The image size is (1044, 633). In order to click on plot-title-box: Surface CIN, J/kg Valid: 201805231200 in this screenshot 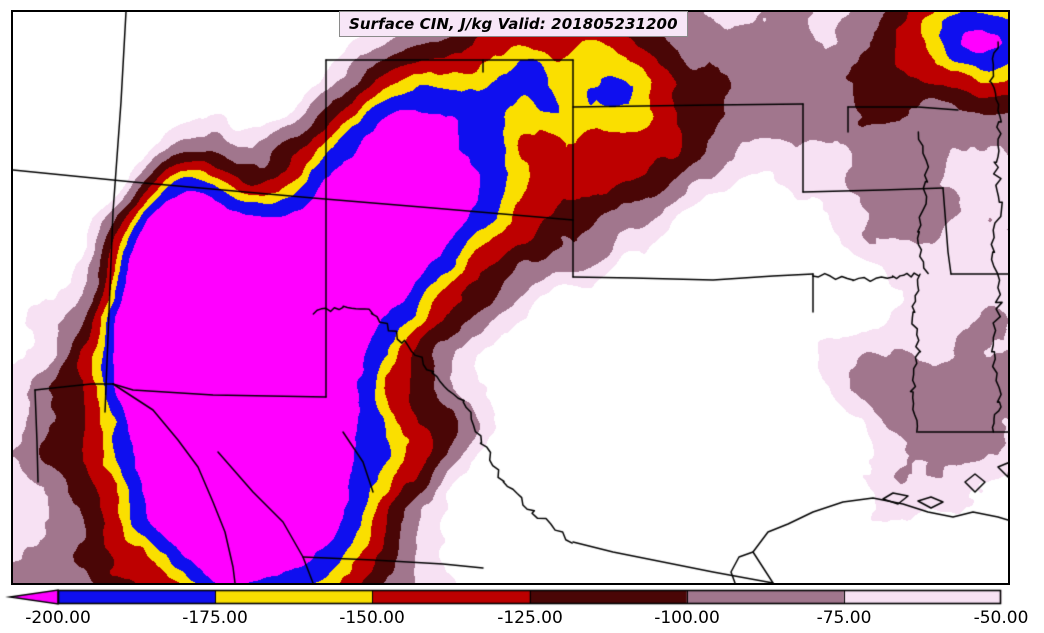, I will do `click(513, 24)`.